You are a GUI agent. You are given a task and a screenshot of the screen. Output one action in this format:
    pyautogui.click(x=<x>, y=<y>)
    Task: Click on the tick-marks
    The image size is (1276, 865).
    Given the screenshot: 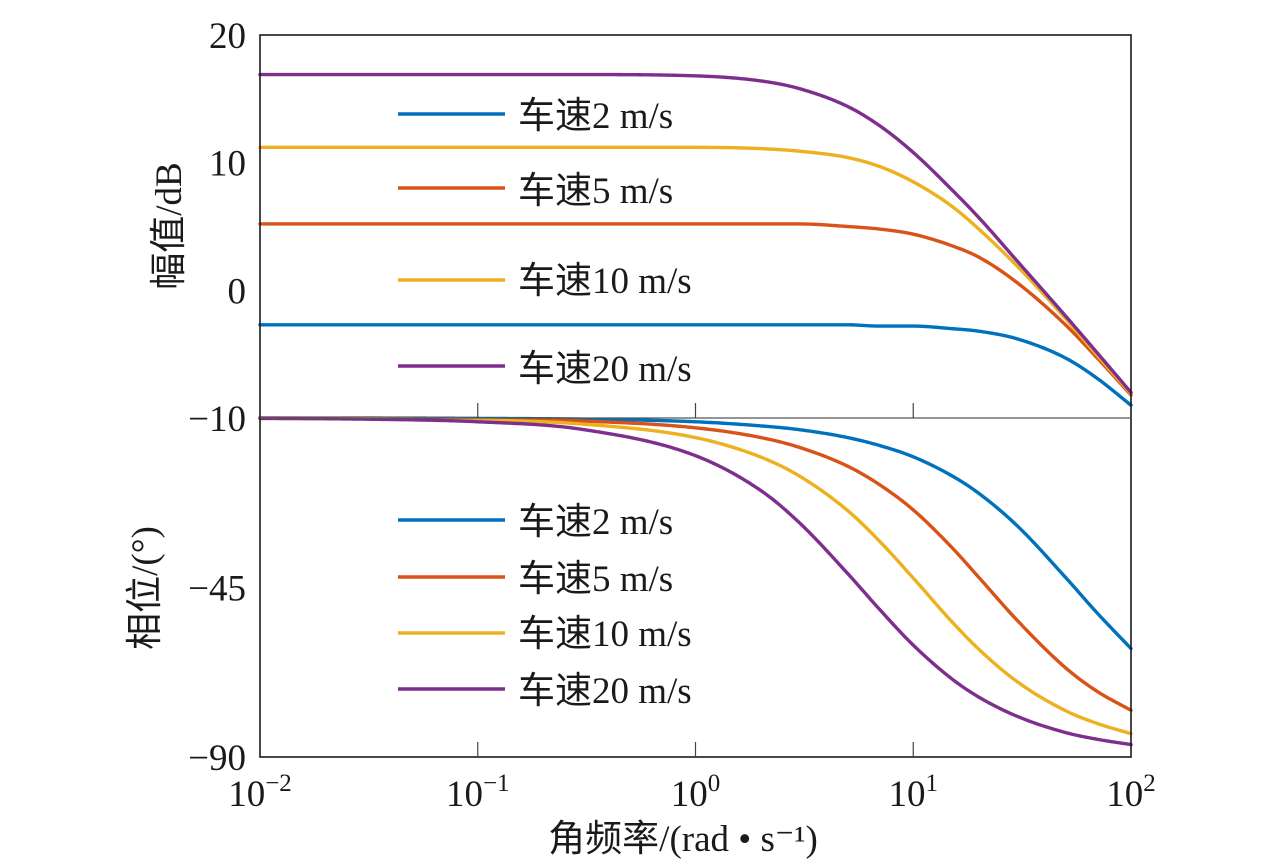 What is the action you would take?
    pyautogui.click(x=695, y=580)
    